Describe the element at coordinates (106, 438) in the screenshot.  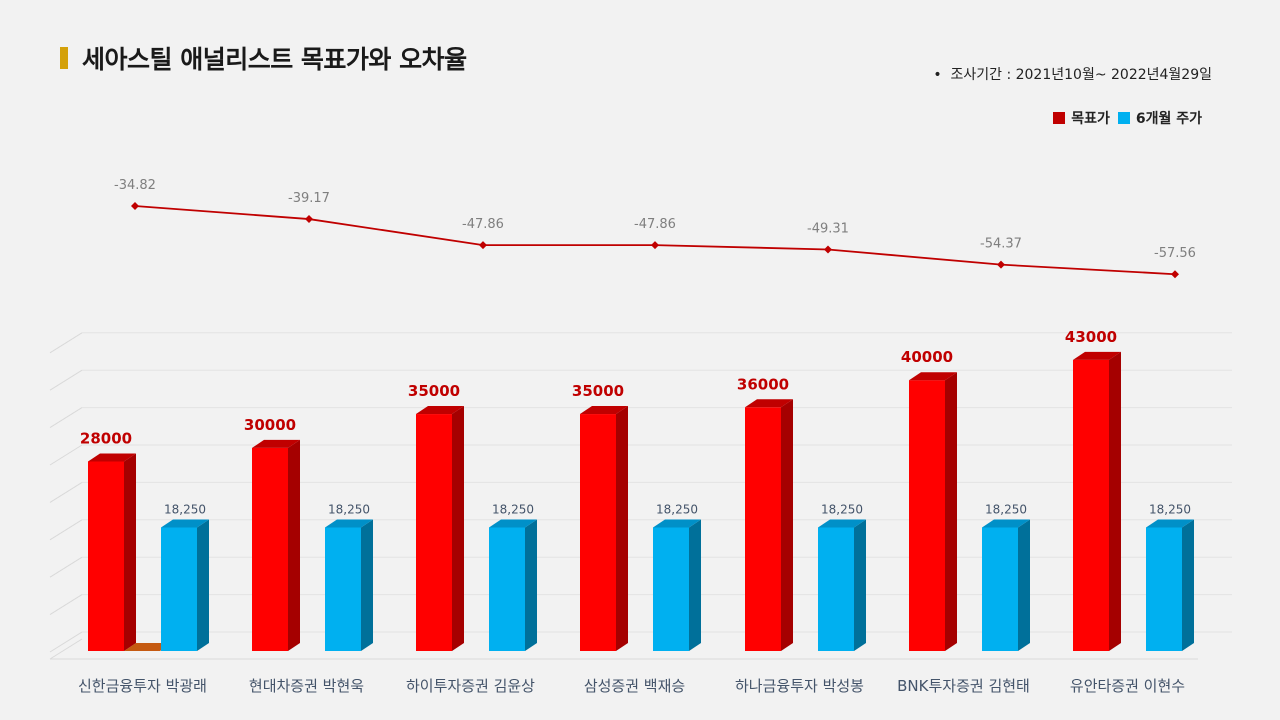
I see `target-price-label: 28000` at that location.